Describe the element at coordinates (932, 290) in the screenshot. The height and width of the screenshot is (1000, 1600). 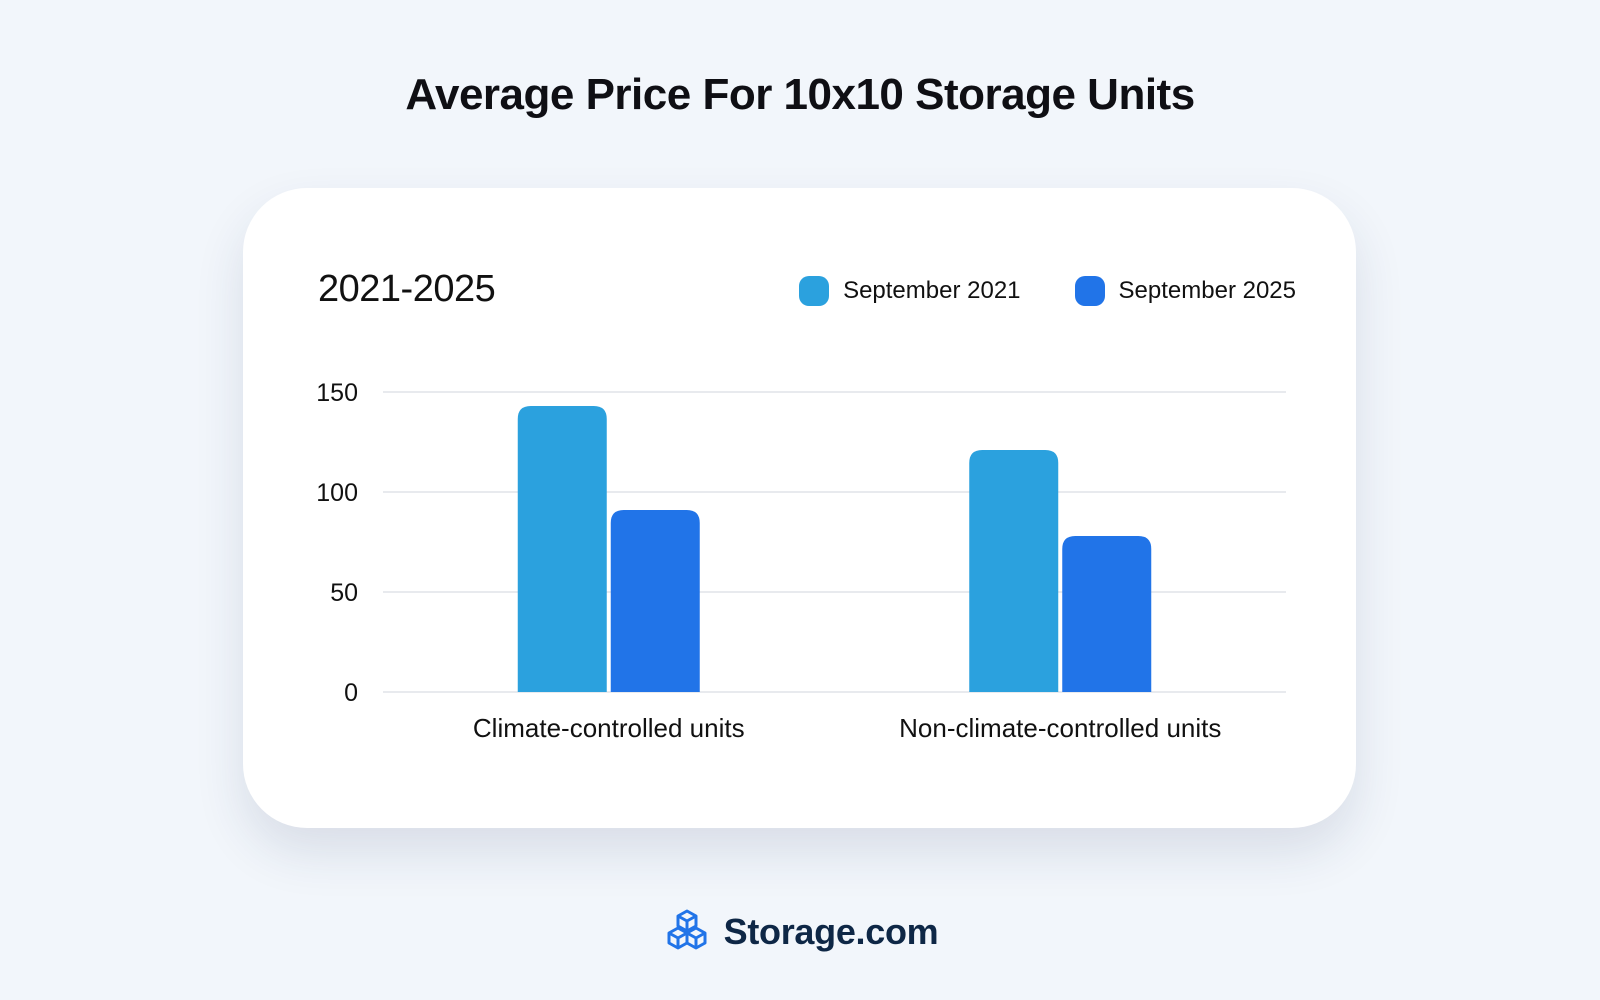
I see `legend-label-september-2021: September 2021` at that location.